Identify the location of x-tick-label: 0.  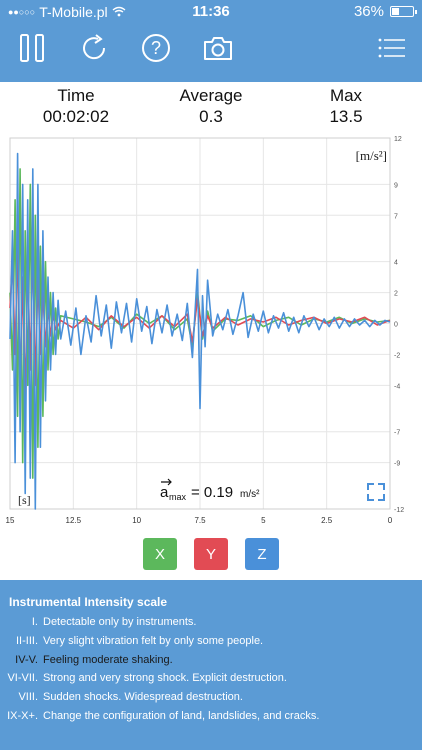
(390, 520).